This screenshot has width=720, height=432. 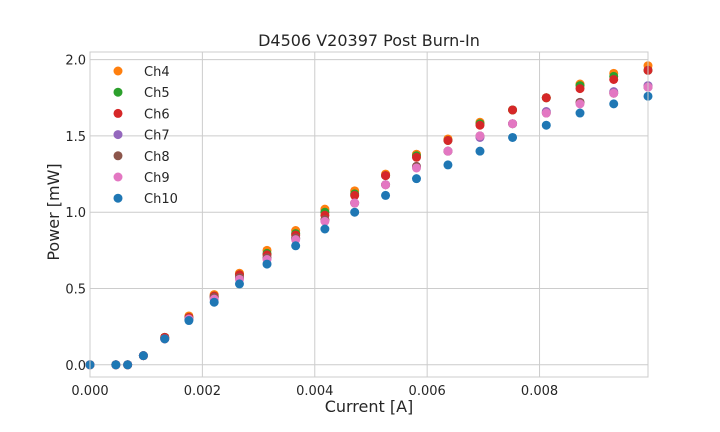 I want to click on legend-item: Ch10, so click(x=145, y=199).